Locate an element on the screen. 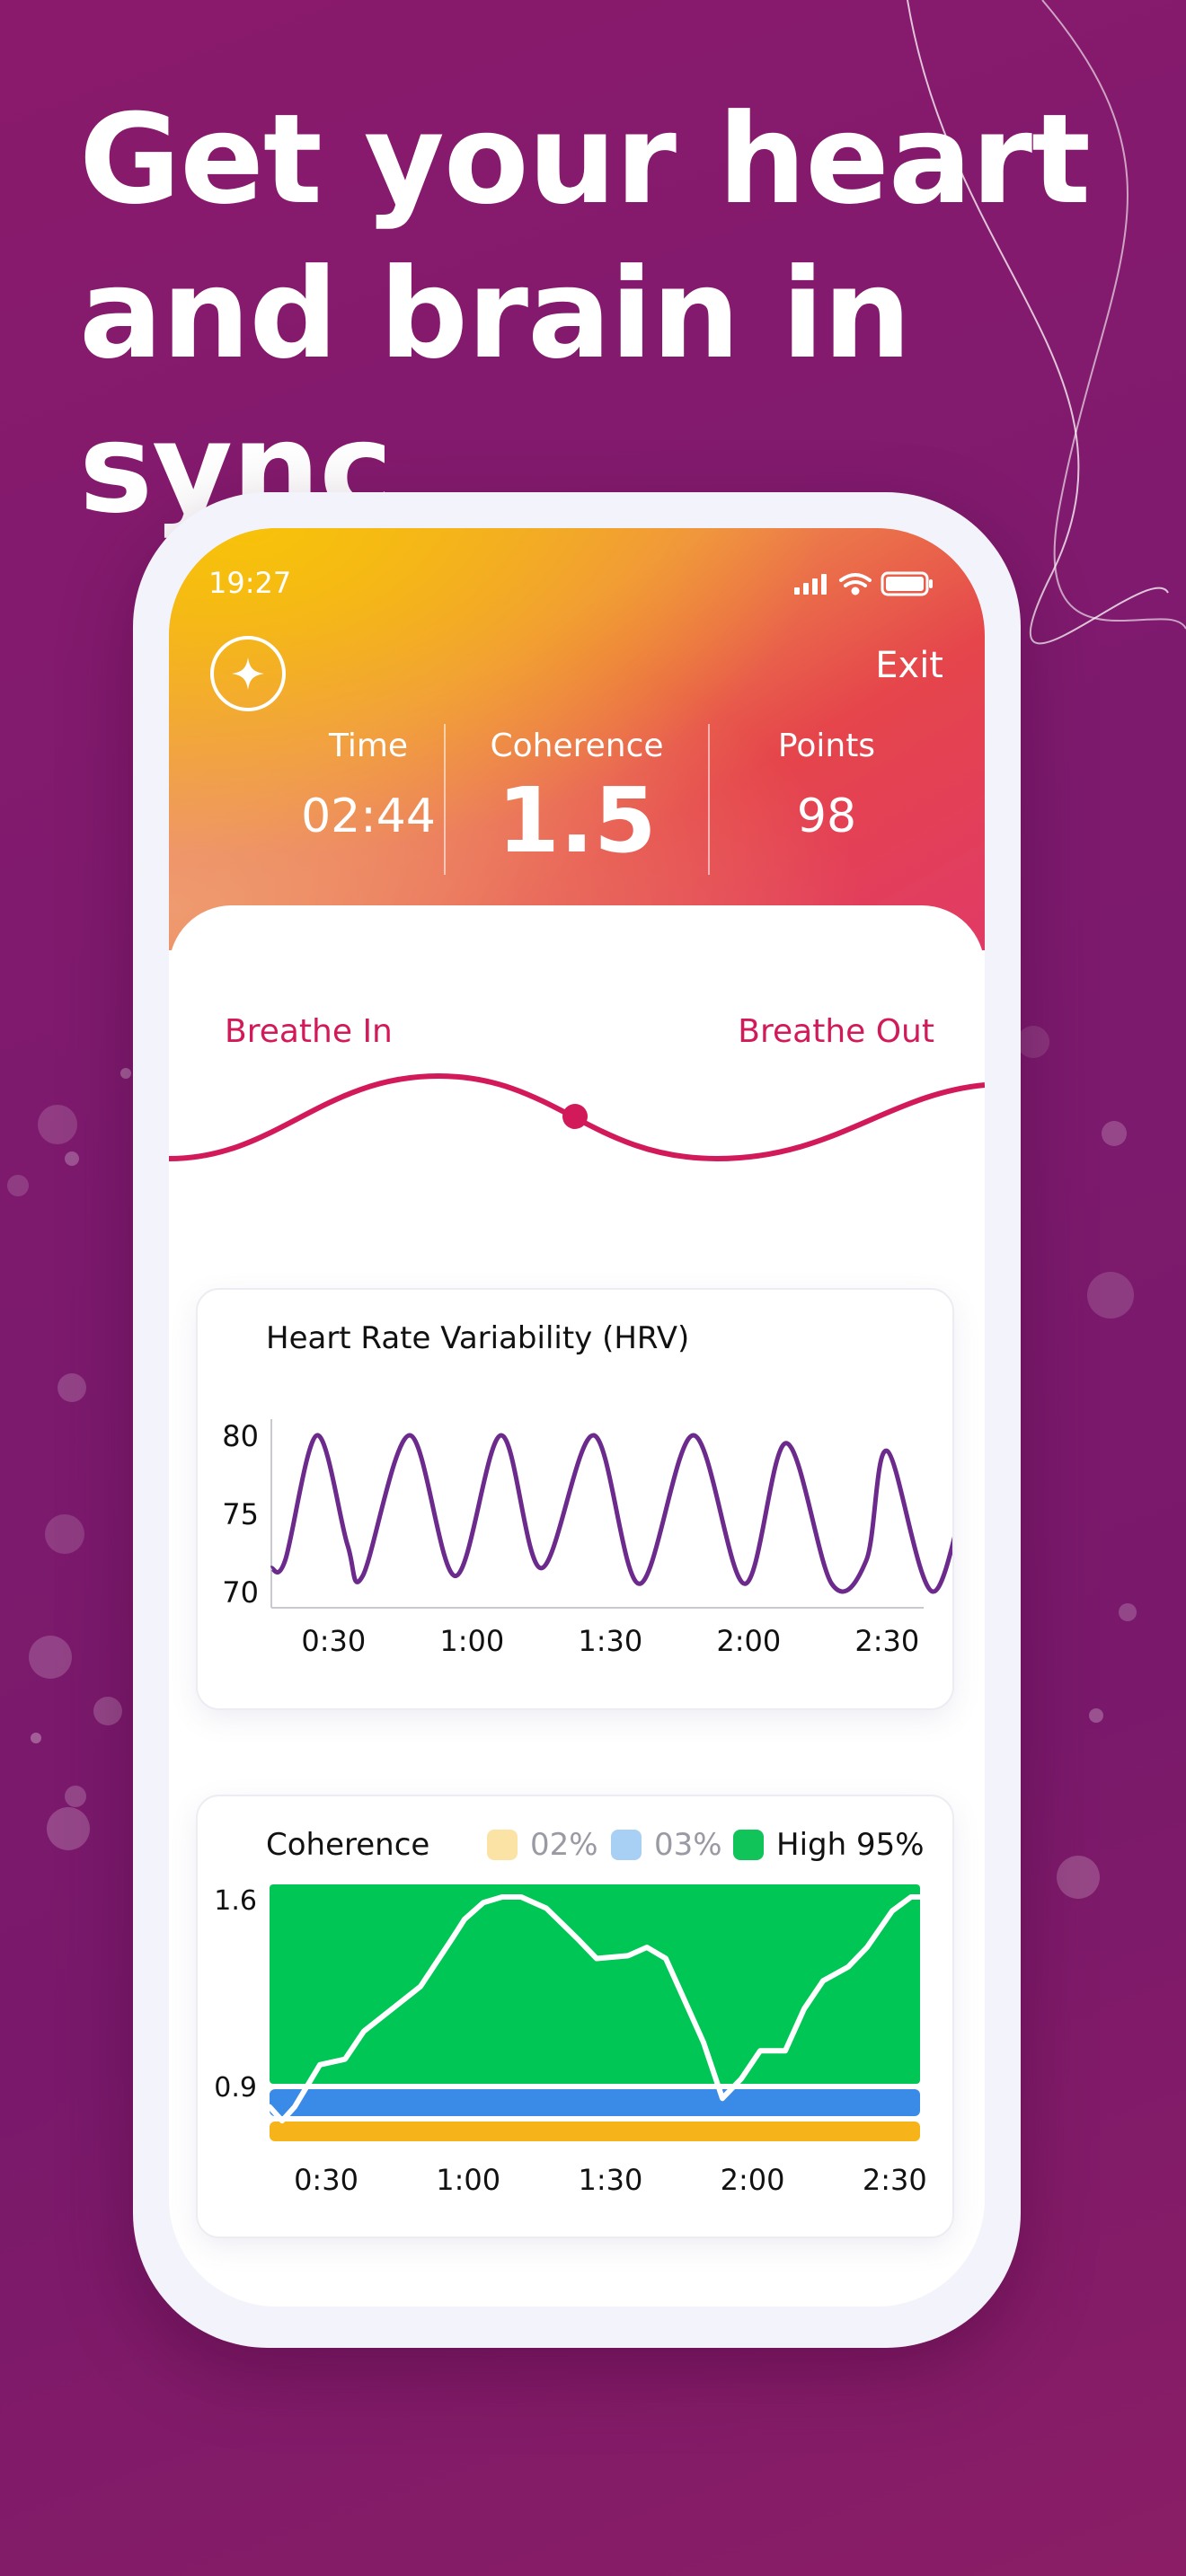  legend-low: 02% is located at coordinates (542, 1845).